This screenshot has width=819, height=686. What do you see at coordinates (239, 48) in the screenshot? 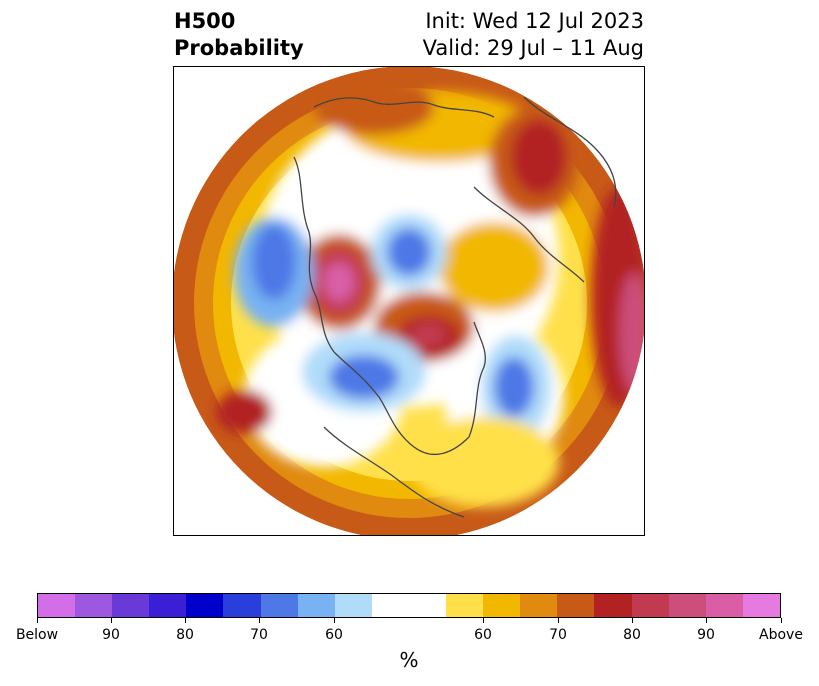
I see `title-quantity: Probability` at bounding box center [239, 48].